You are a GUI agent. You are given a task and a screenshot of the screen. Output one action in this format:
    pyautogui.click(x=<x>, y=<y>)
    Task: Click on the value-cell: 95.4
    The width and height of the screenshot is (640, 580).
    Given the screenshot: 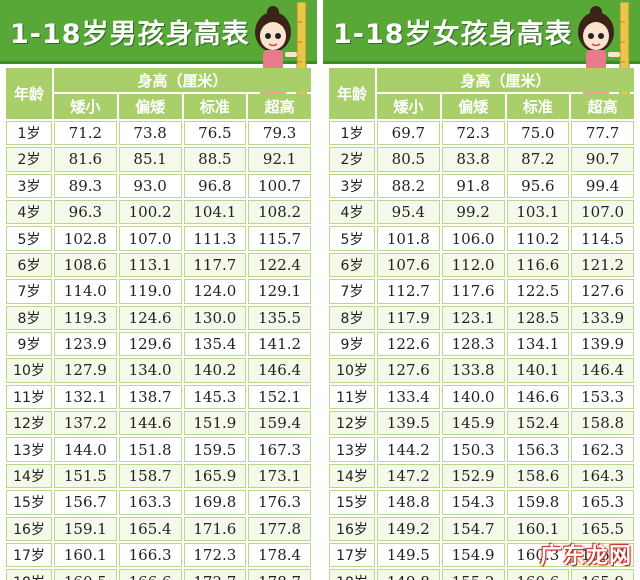 What is the action you would take?
    pyautogui.click(x=408, y=212)
    